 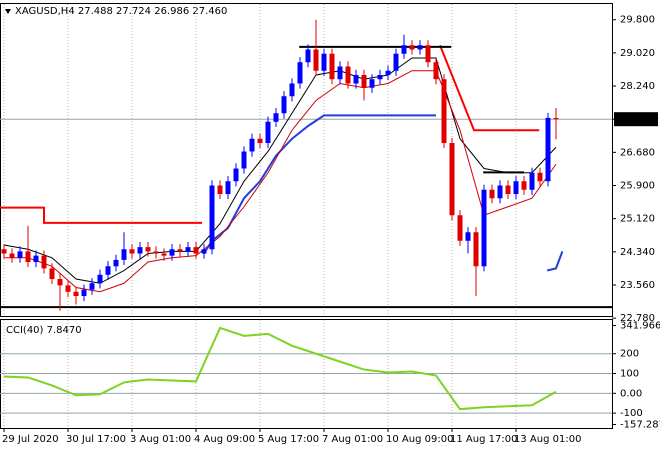 I want to click on y-tick-label: -157.287, so click(x=640, y=424).